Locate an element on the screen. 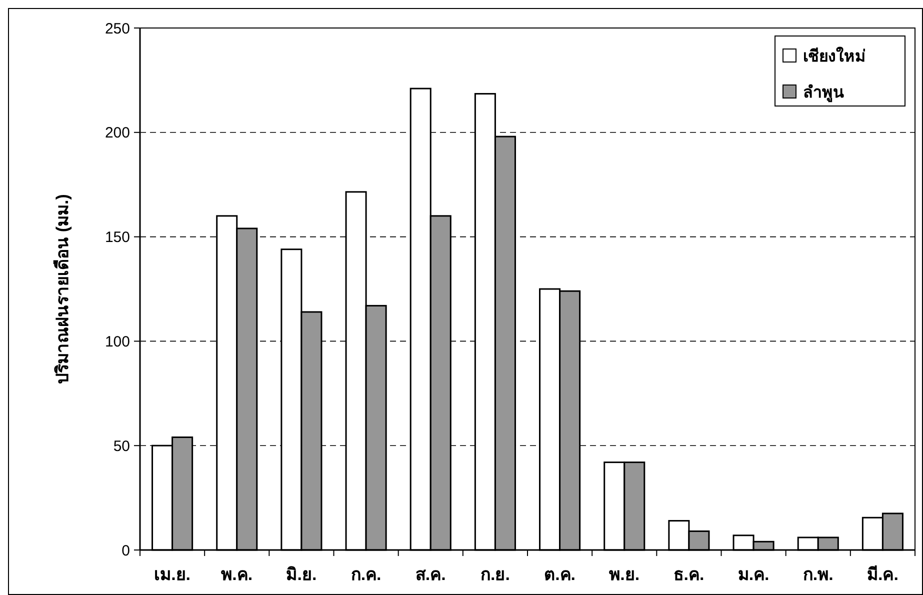  x-tick-label: ก.พ. is located at coordinates (818, 574).